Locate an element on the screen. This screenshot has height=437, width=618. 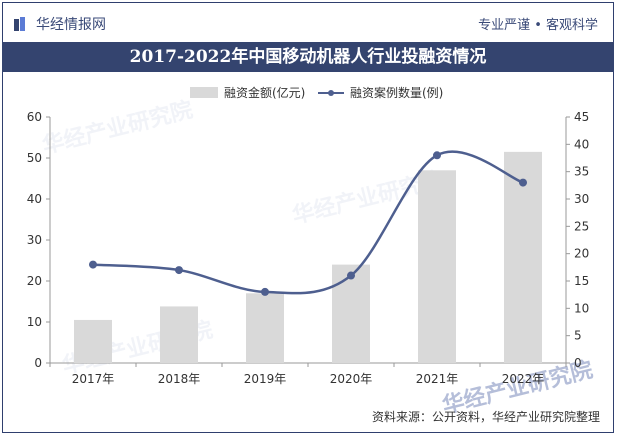
x-tick-label: 2020年 is located at coordinates (351, 379).